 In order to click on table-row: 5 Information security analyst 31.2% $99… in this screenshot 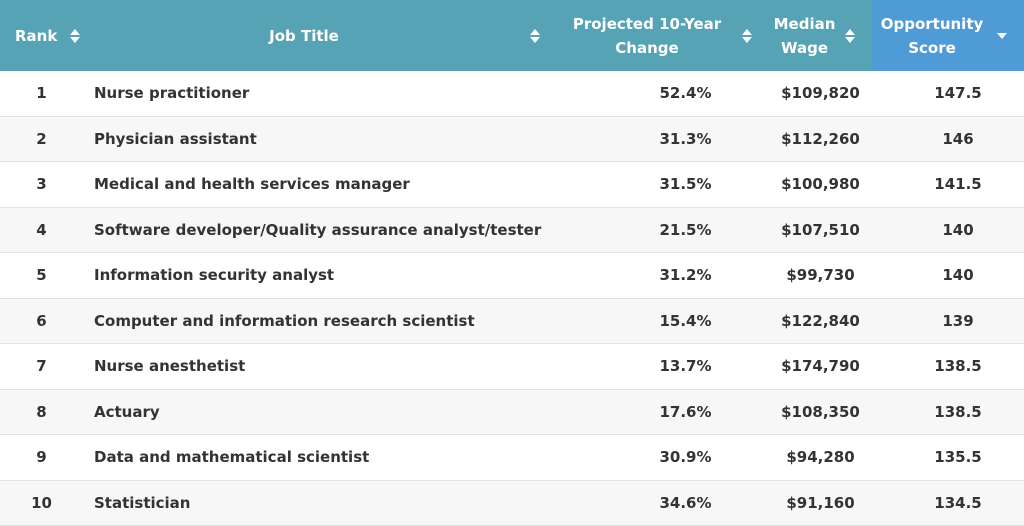, I will do `click(512, 276)`.